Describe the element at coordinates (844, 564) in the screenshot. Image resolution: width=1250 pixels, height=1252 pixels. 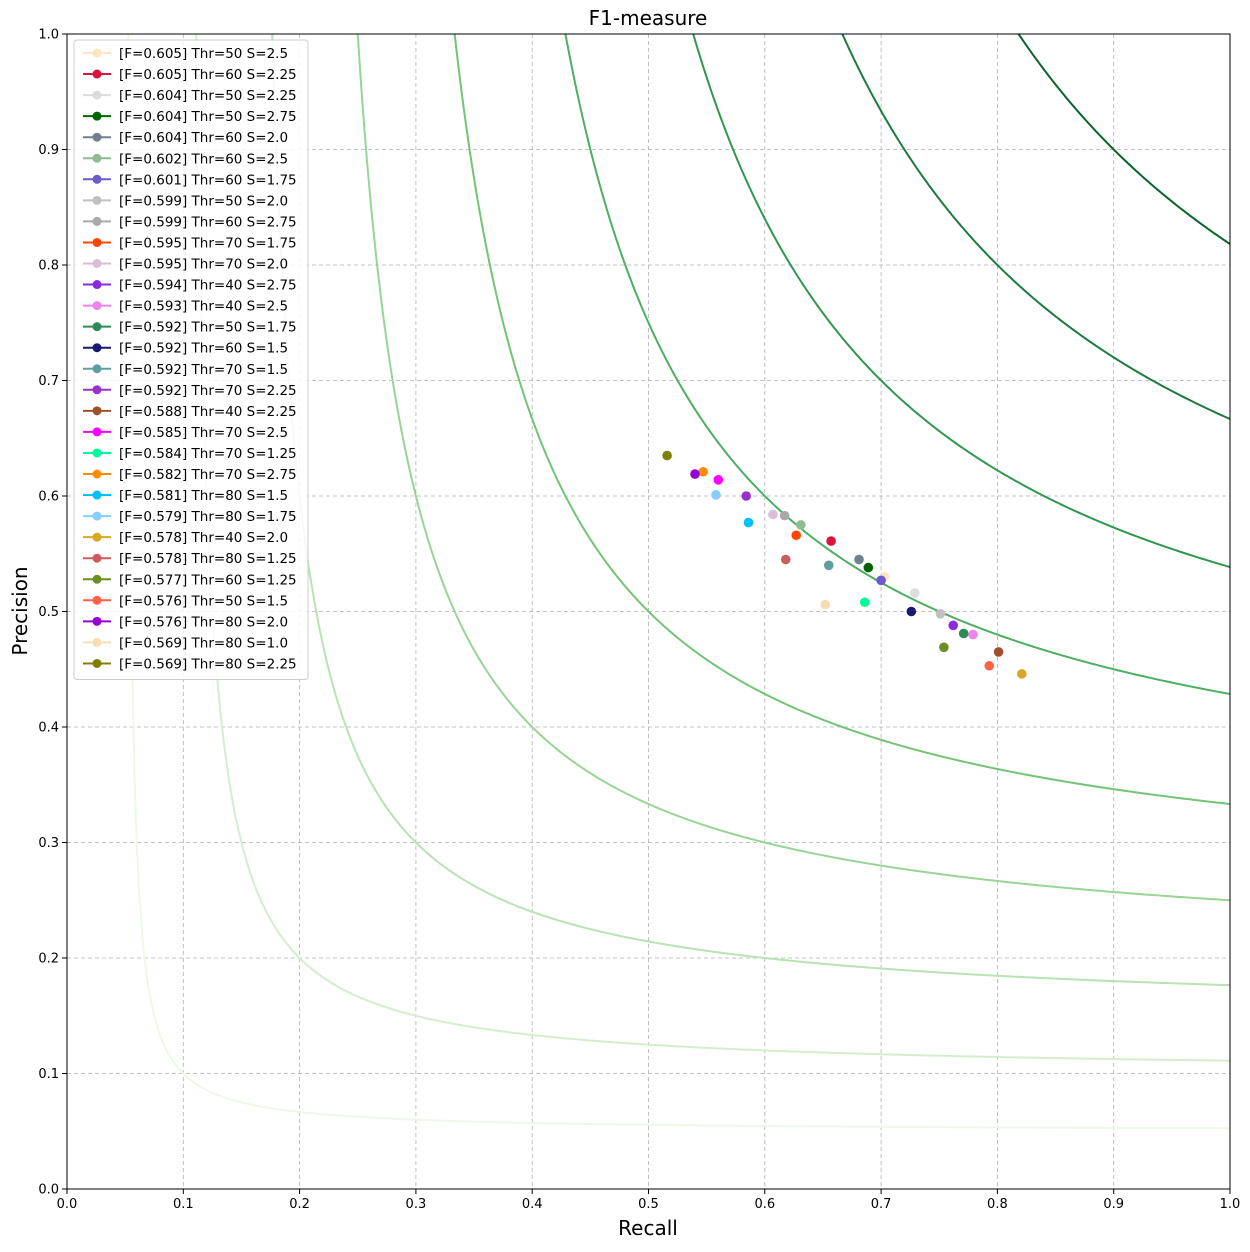
I see `data-points` at that location.